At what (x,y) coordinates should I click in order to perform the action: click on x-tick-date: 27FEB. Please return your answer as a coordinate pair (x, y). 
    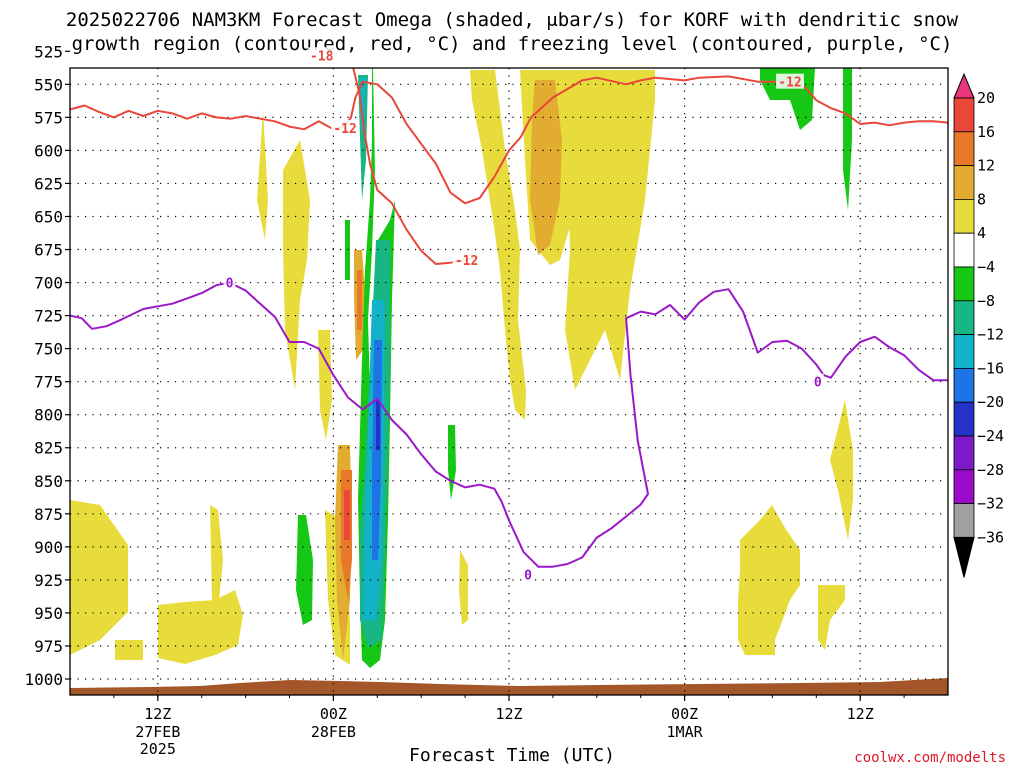
    Looking at the image, I should click on (157, 732).